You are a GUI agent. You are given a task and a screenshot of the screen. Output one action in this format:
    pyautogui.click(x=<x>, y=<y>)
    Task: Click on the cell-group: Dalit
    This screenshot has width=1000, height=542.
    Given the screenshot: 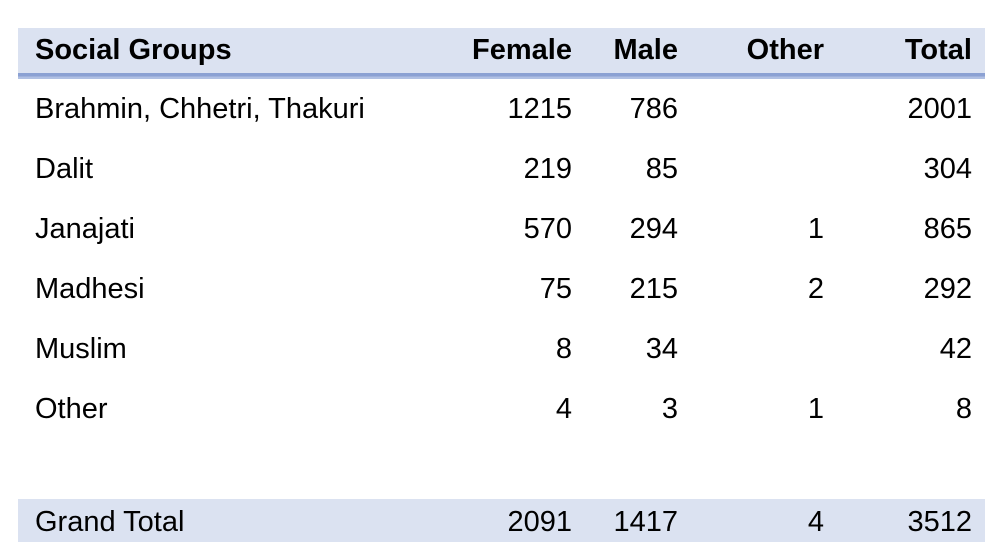 What is the action you would take?
    pyautogui.click(x=236, y=169)
    